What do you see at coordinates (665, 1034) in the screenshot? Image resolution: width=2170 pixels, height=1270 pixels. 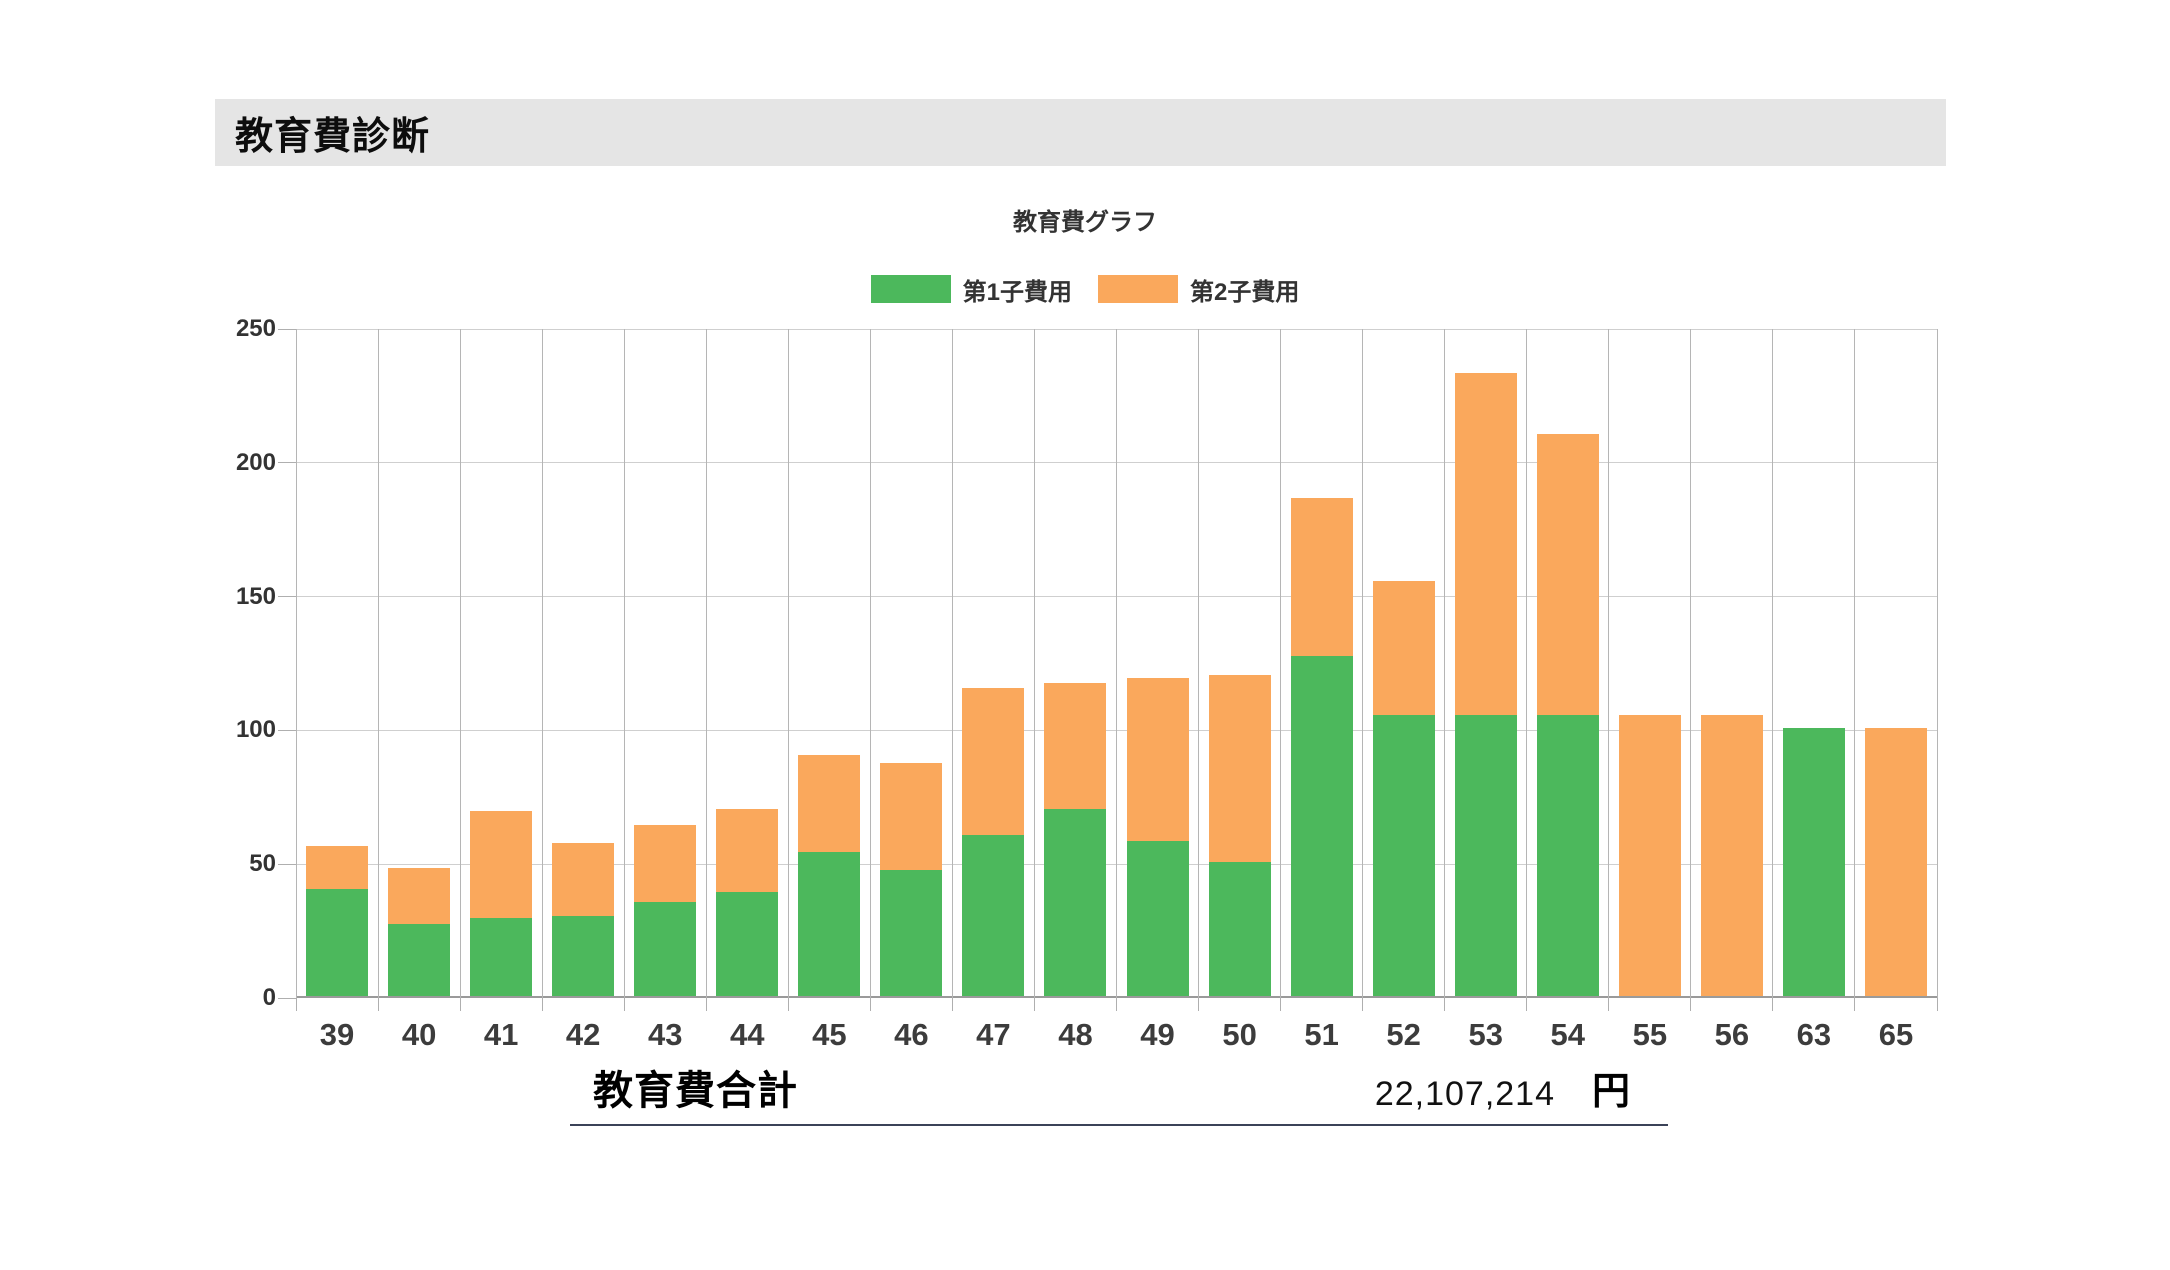 I see `x-axis-label-43: 43` at bounding box center [665, 1034].